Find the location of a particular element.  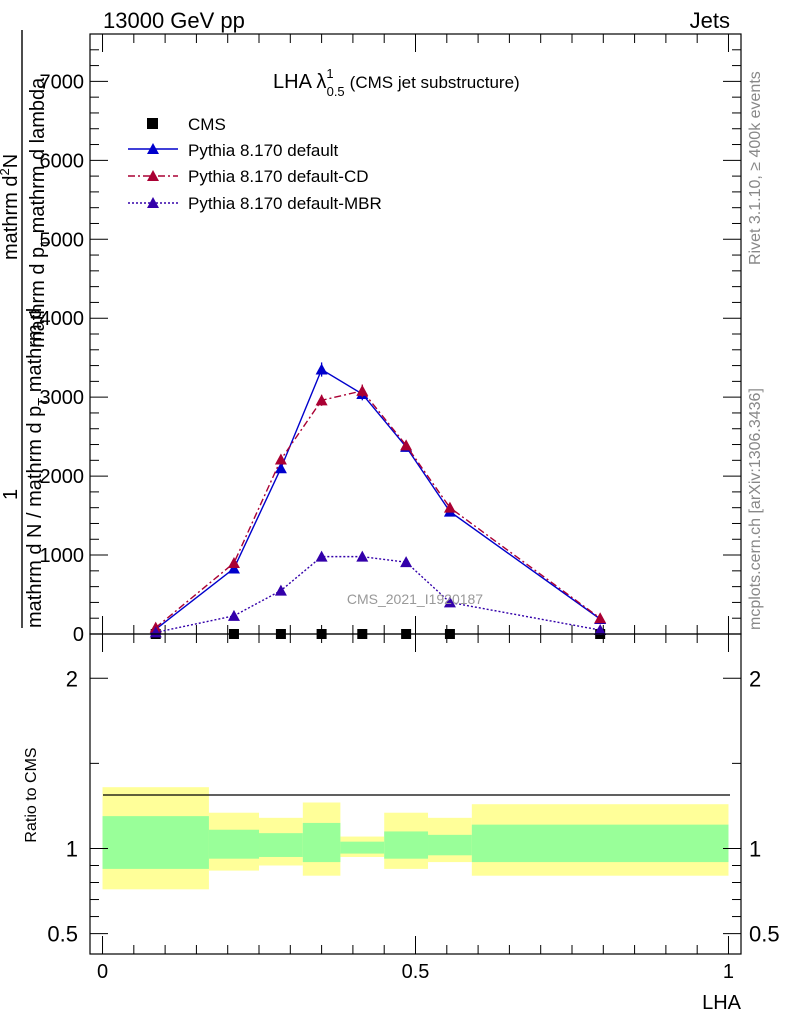

legend-label-default-cd: Pythia 8.170 default-CD is located at coordinates (278, 176).